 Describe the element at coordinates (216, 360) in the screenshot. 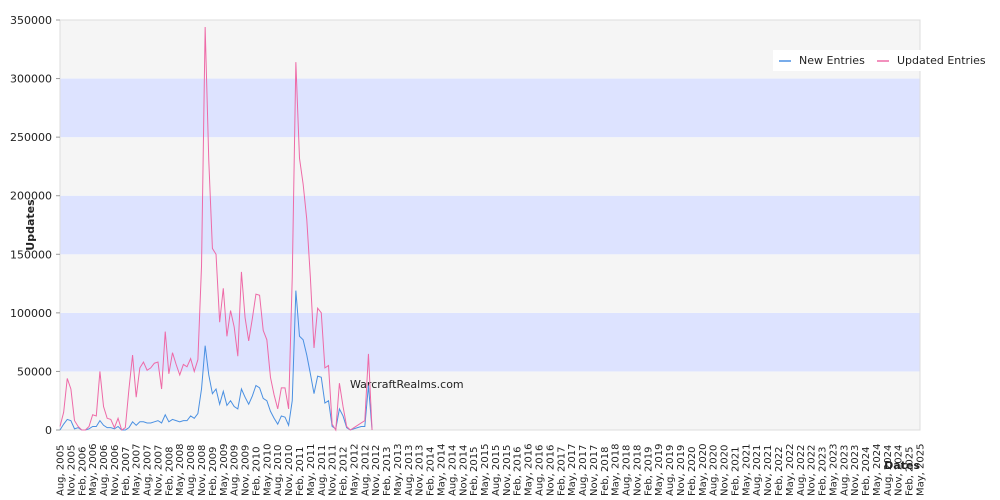

I see `series-line` at that location.